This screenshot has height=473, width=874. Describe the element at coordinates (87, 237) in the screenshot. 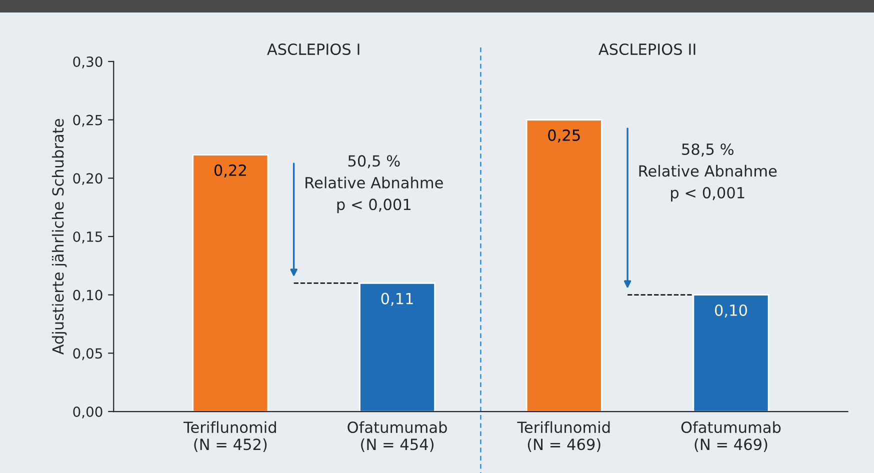

I see `y-tick-label: 0,15` at that location.